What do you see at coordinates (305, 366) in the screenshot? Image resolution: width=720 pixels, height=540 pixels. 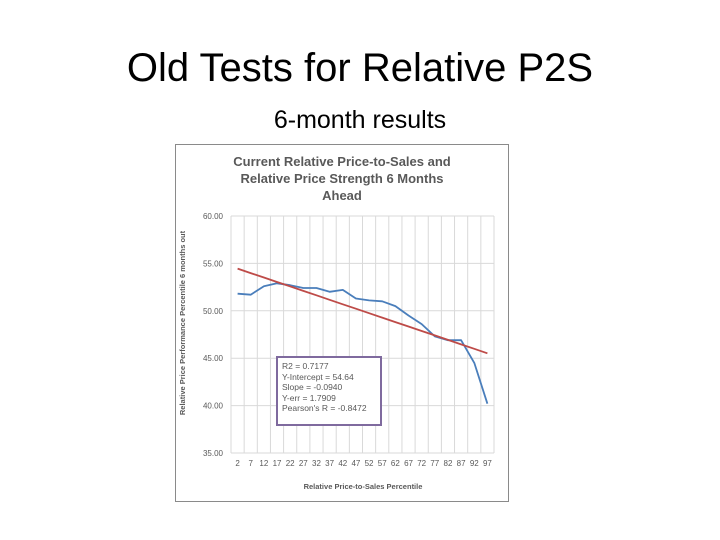 I see `stat-r2: R2 = 0.7177` at bounding box center [305, 366].